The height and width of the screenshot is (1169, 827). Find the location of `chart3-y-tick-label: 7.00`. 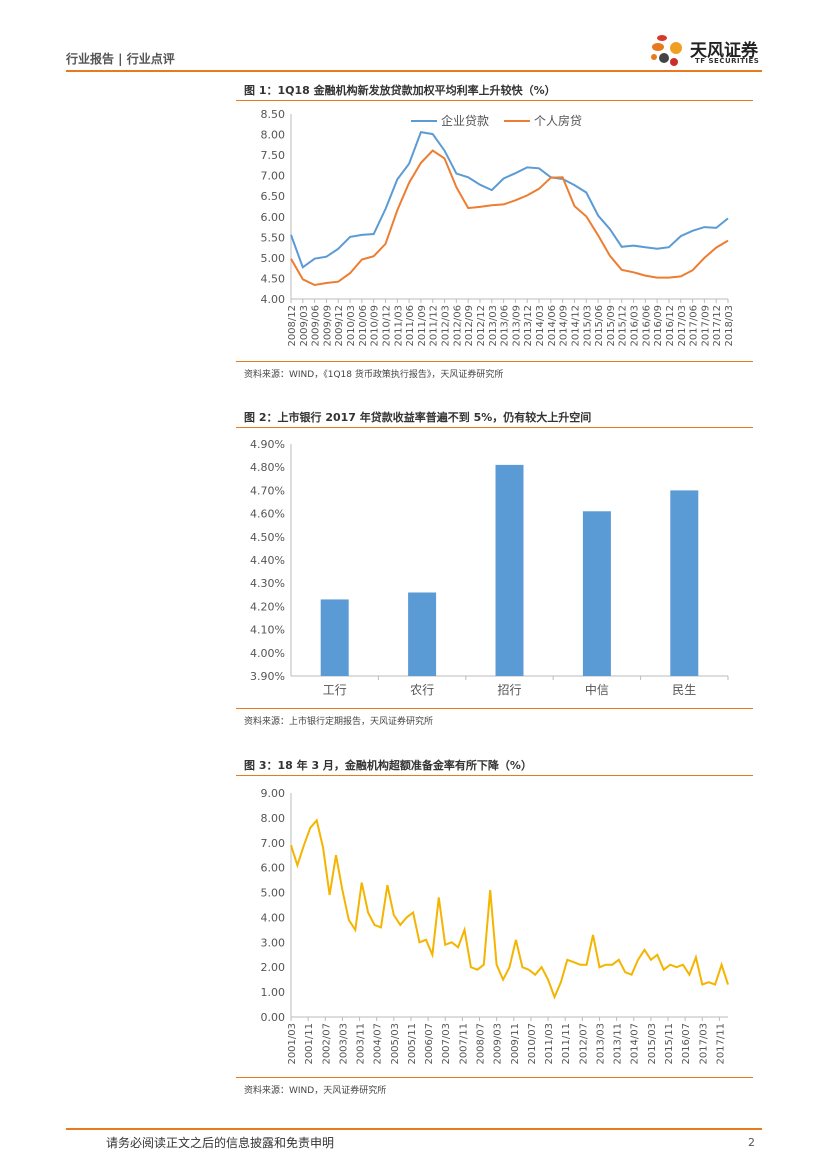

chart3-y-tick-label: 7.00 is located at coordinates (273, 843).